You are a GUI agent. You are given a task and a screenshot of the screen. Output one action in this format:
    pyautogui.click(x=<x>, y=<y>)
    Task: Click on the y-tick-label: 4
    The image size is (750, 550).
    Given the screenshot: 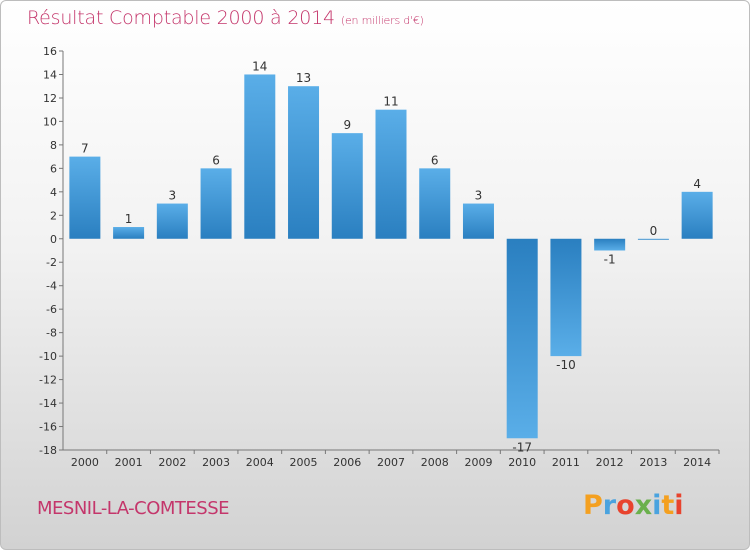 What is the action you would take?
    pyautogui.click(x=53, y=192)
    